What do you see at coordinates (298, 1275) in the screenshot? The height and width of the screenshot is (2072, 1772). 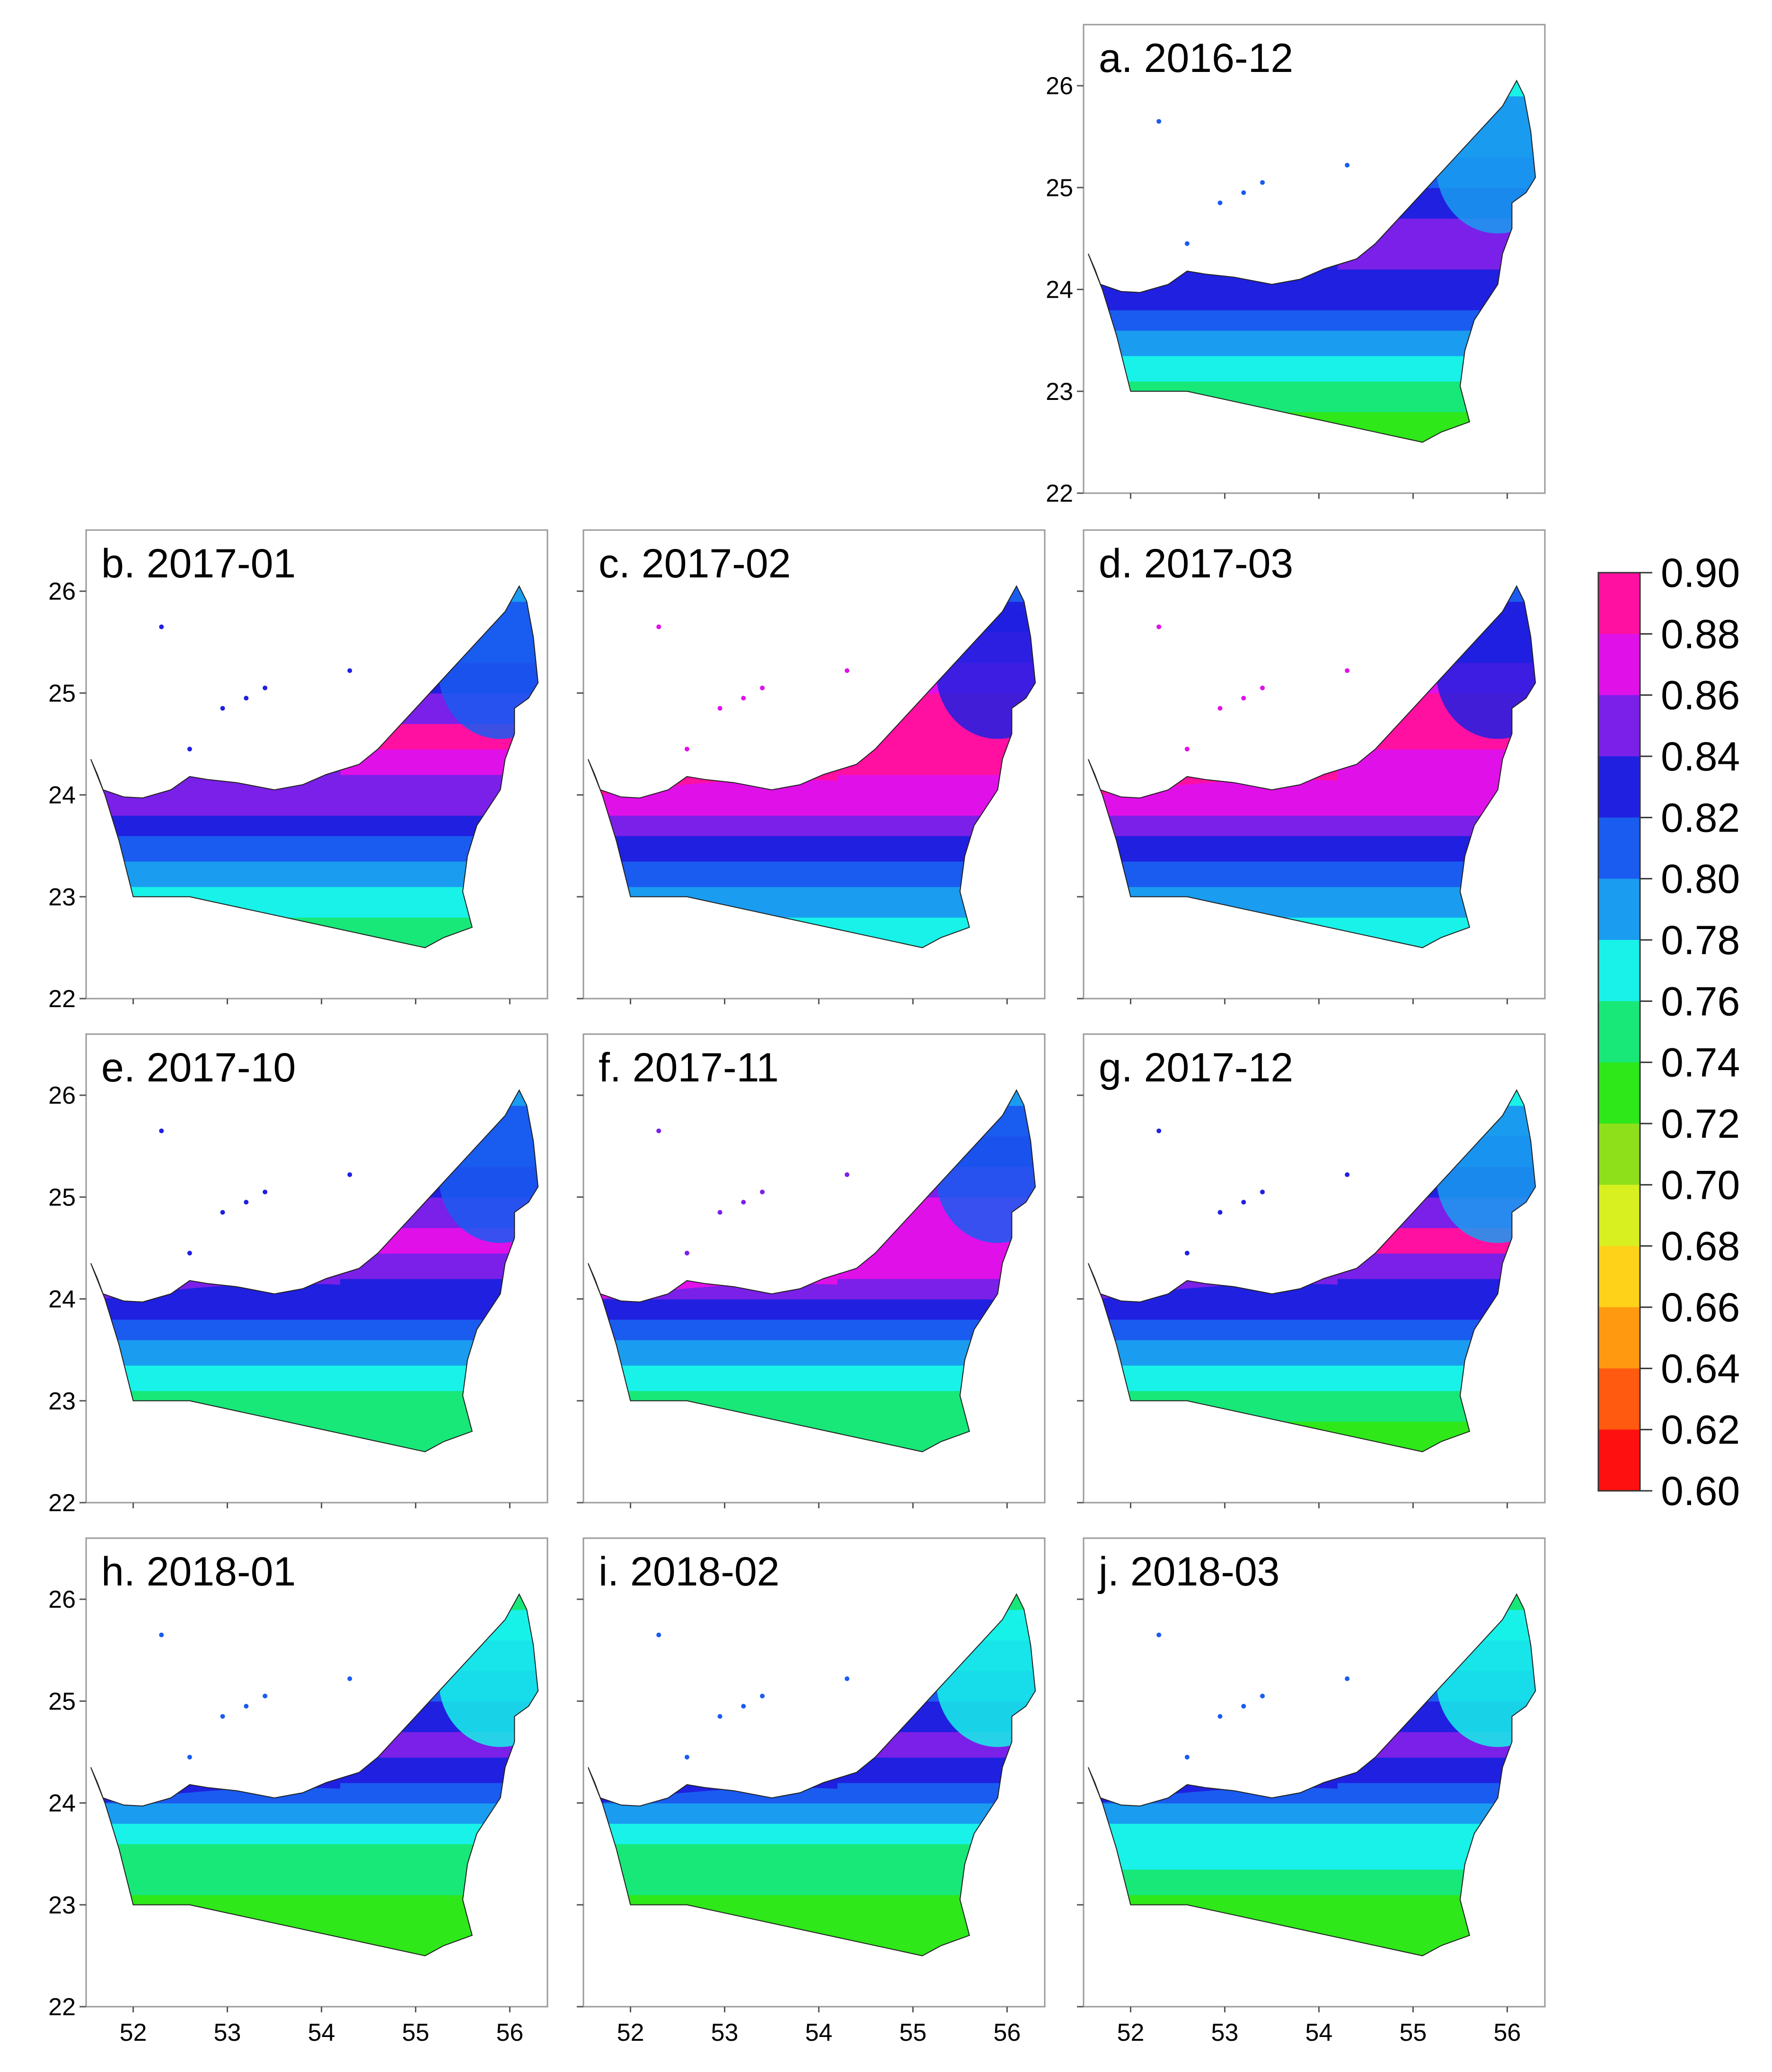 I see `map-panel-e: e. 2017-10 22 23 24 25 26` at bounding box center [298, 1275].